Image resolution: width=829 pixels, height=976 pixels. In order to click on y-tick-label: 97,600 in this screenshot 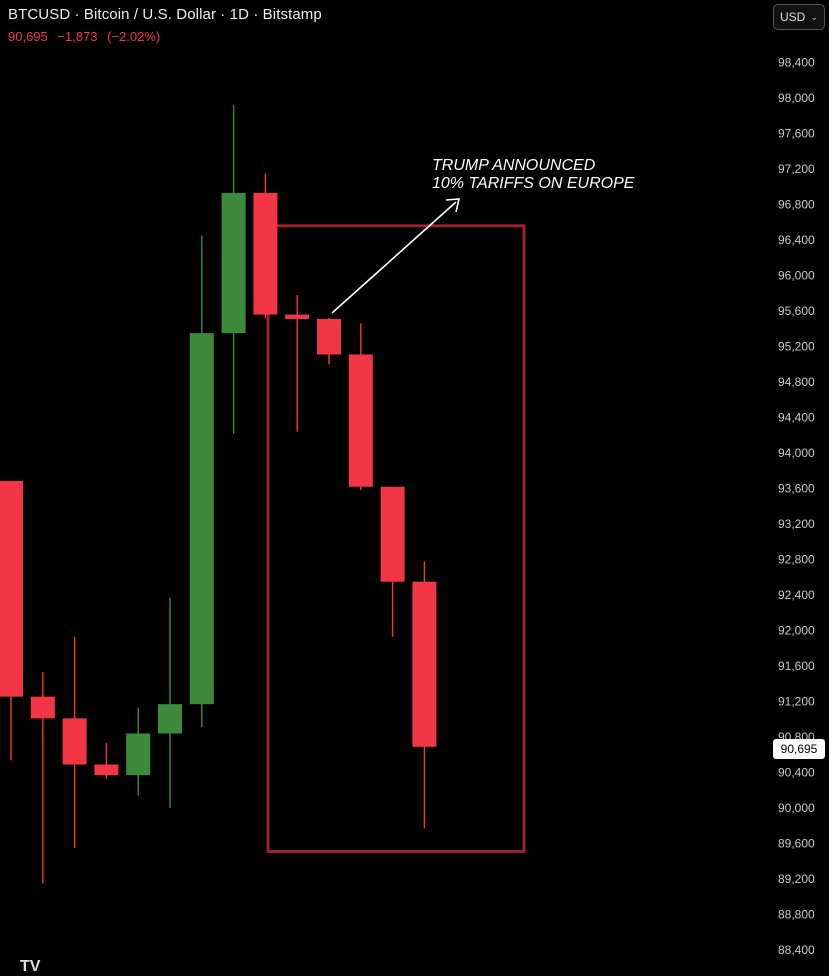, I will do `click(796, 134)`.